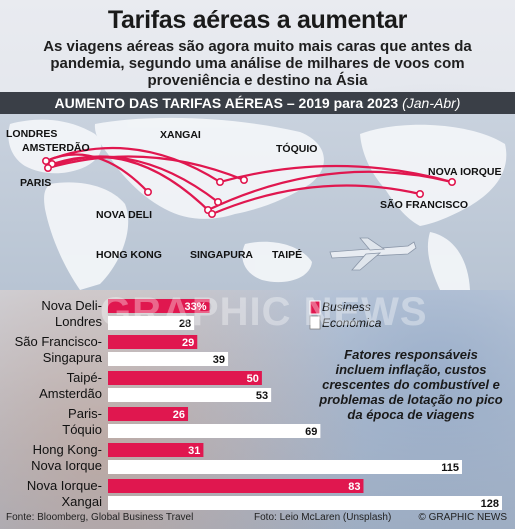  I want to click on city-label-xangai: XANGAI, so click(180, 135).